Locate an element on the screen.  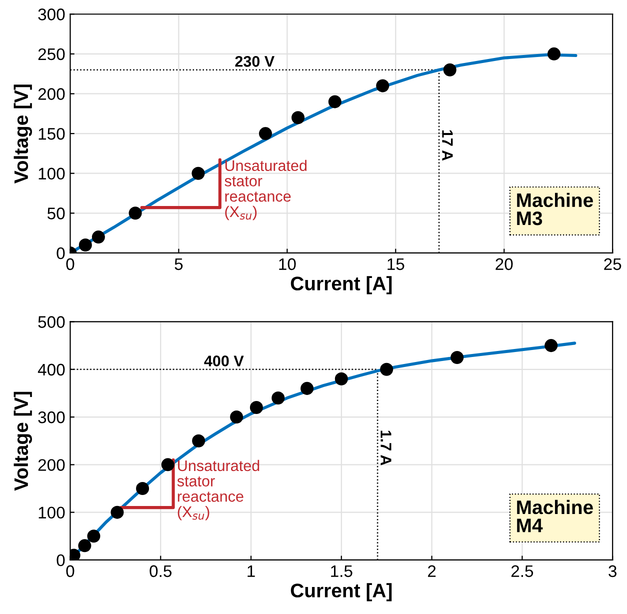
y-tick-label: 500 is located at coordinates (51, 322).